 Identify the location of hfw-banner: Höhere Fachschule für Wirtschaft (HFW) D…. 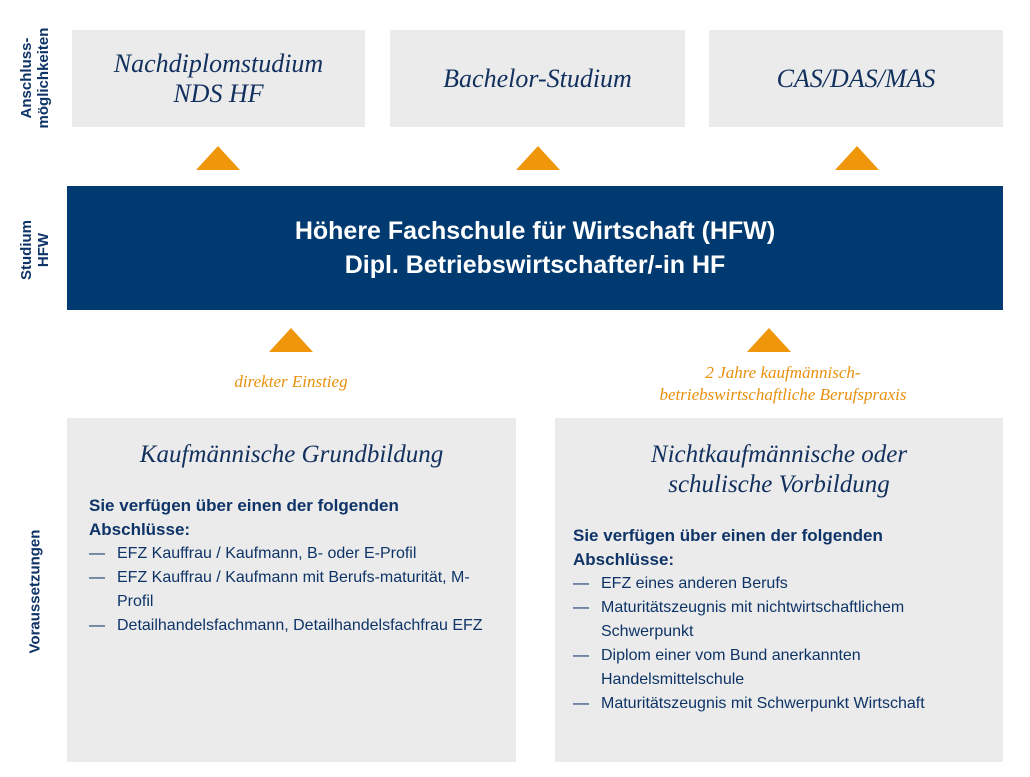
(535, 248).